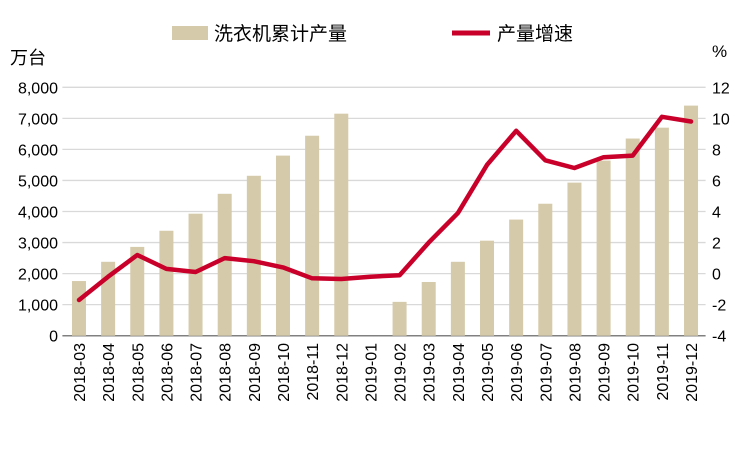 The image size is (751, 455). Describe the element at coordinates (430, 372) in the screenshot. I see `x-tick-label: 2019-03` at that location.